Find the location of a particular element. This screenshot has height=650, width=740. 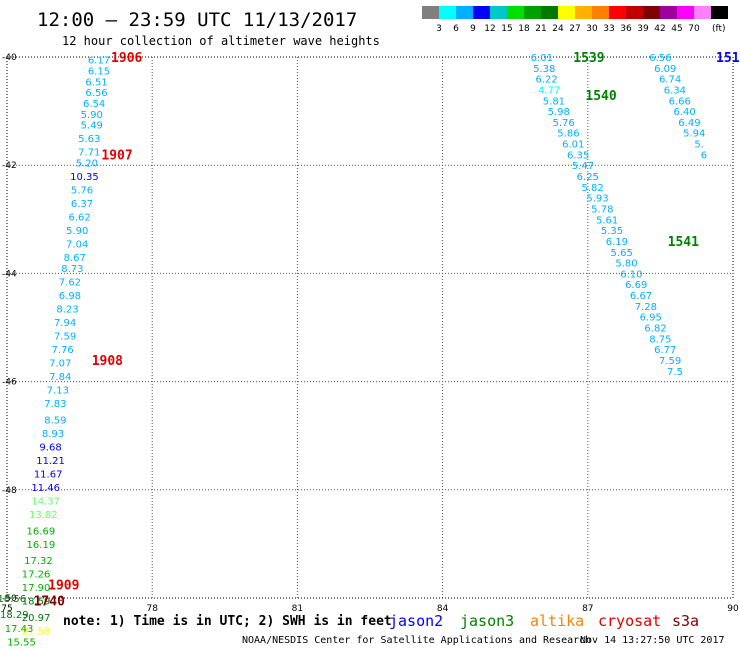

wave-height-value: 8.93 is located at coordinates (53, 434).